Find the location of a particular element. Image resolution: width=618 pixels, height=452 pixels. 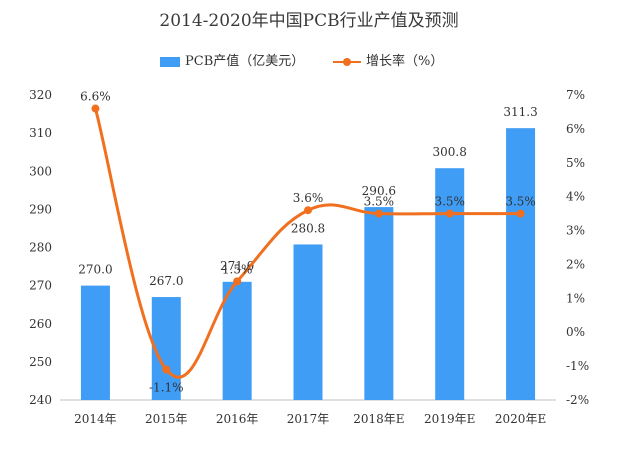

y-right-tick-label: 4% is located at coordinates (575, 197).